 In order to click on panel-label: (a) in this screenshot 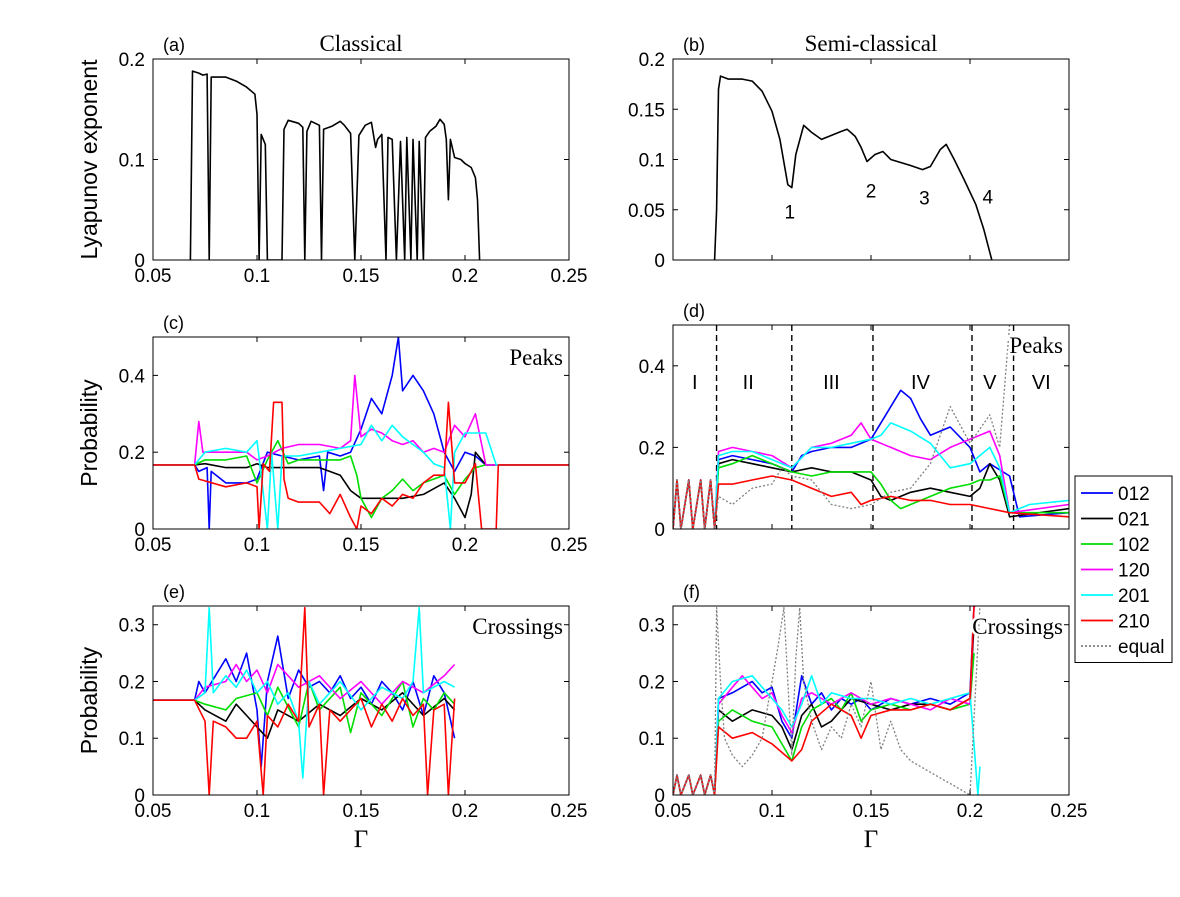, I will do `click(174, 45)`.